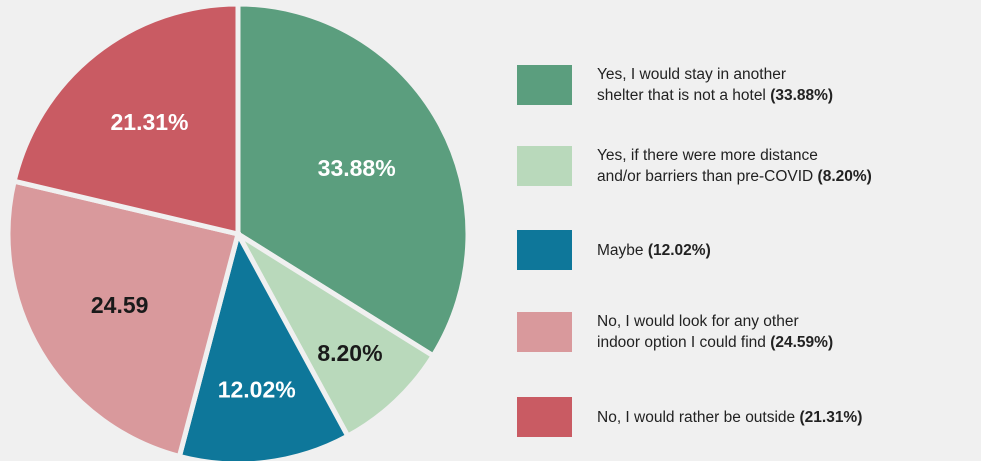 This screenshot has width=981, height=461. Describe the element at coordinates (696, 417) in the screenshot. I see `legend-line2: No, I would rather be outside` at that location.